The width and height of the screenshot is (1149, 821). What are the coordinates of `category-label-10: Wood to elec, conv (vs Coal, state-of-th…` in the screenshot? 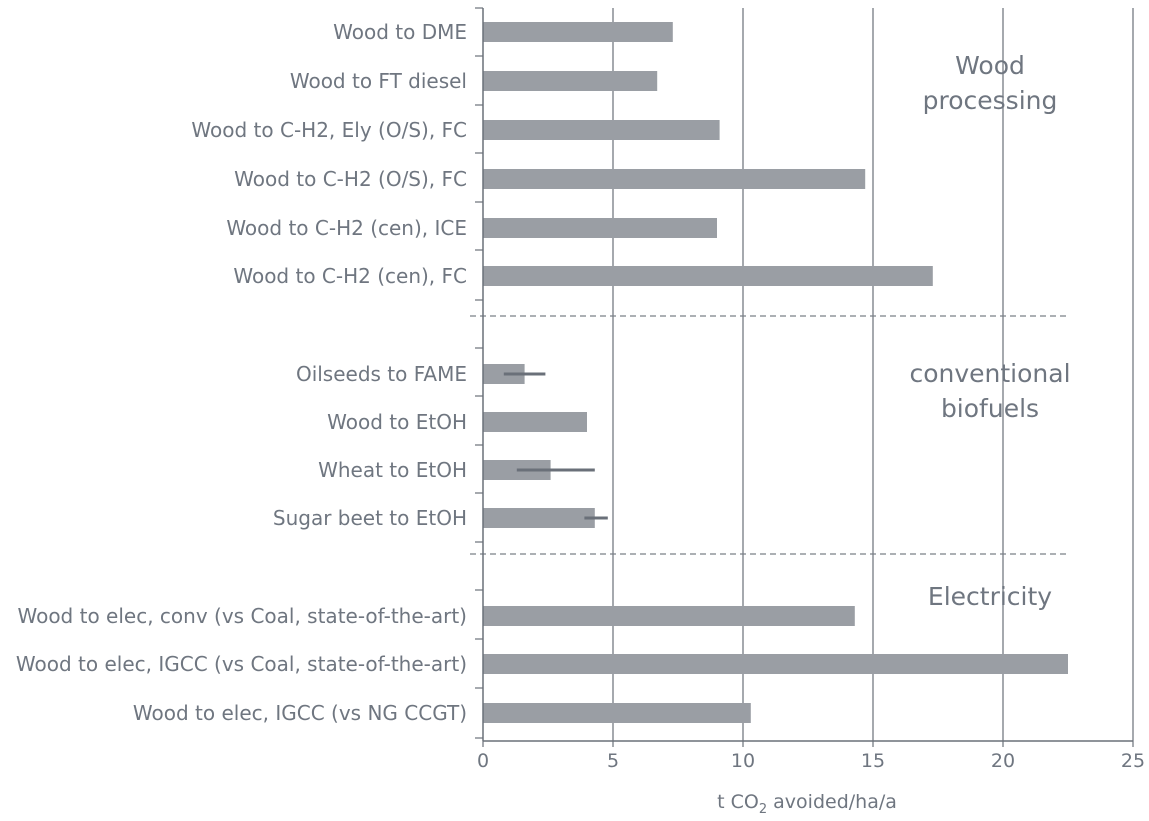 It's located at (242, 616).